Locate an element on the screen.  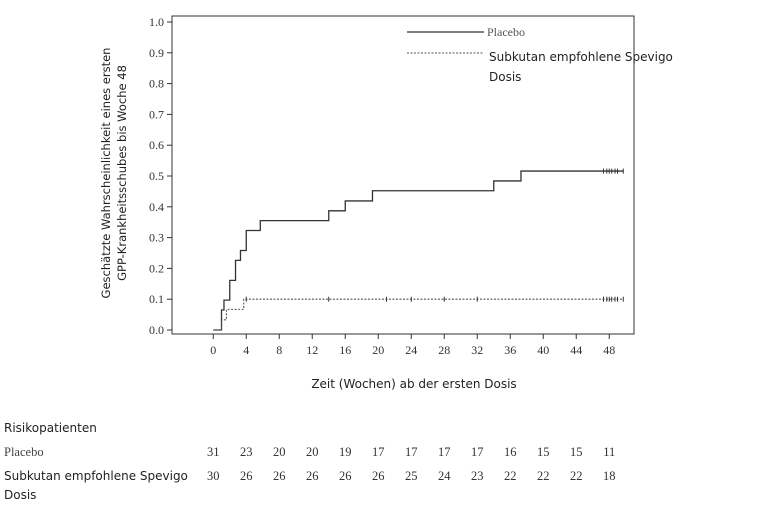
legend-placebo-label: Placebo is located at coordinates (506, 32).